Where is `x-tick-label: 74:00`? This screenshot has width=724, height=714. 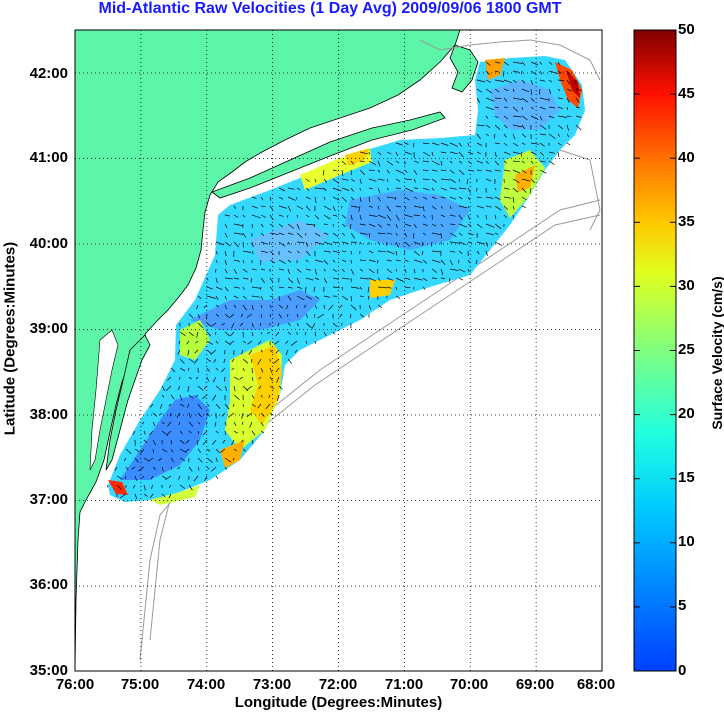
x-tick-label: 74:00 is located at coordinates (206, 684).